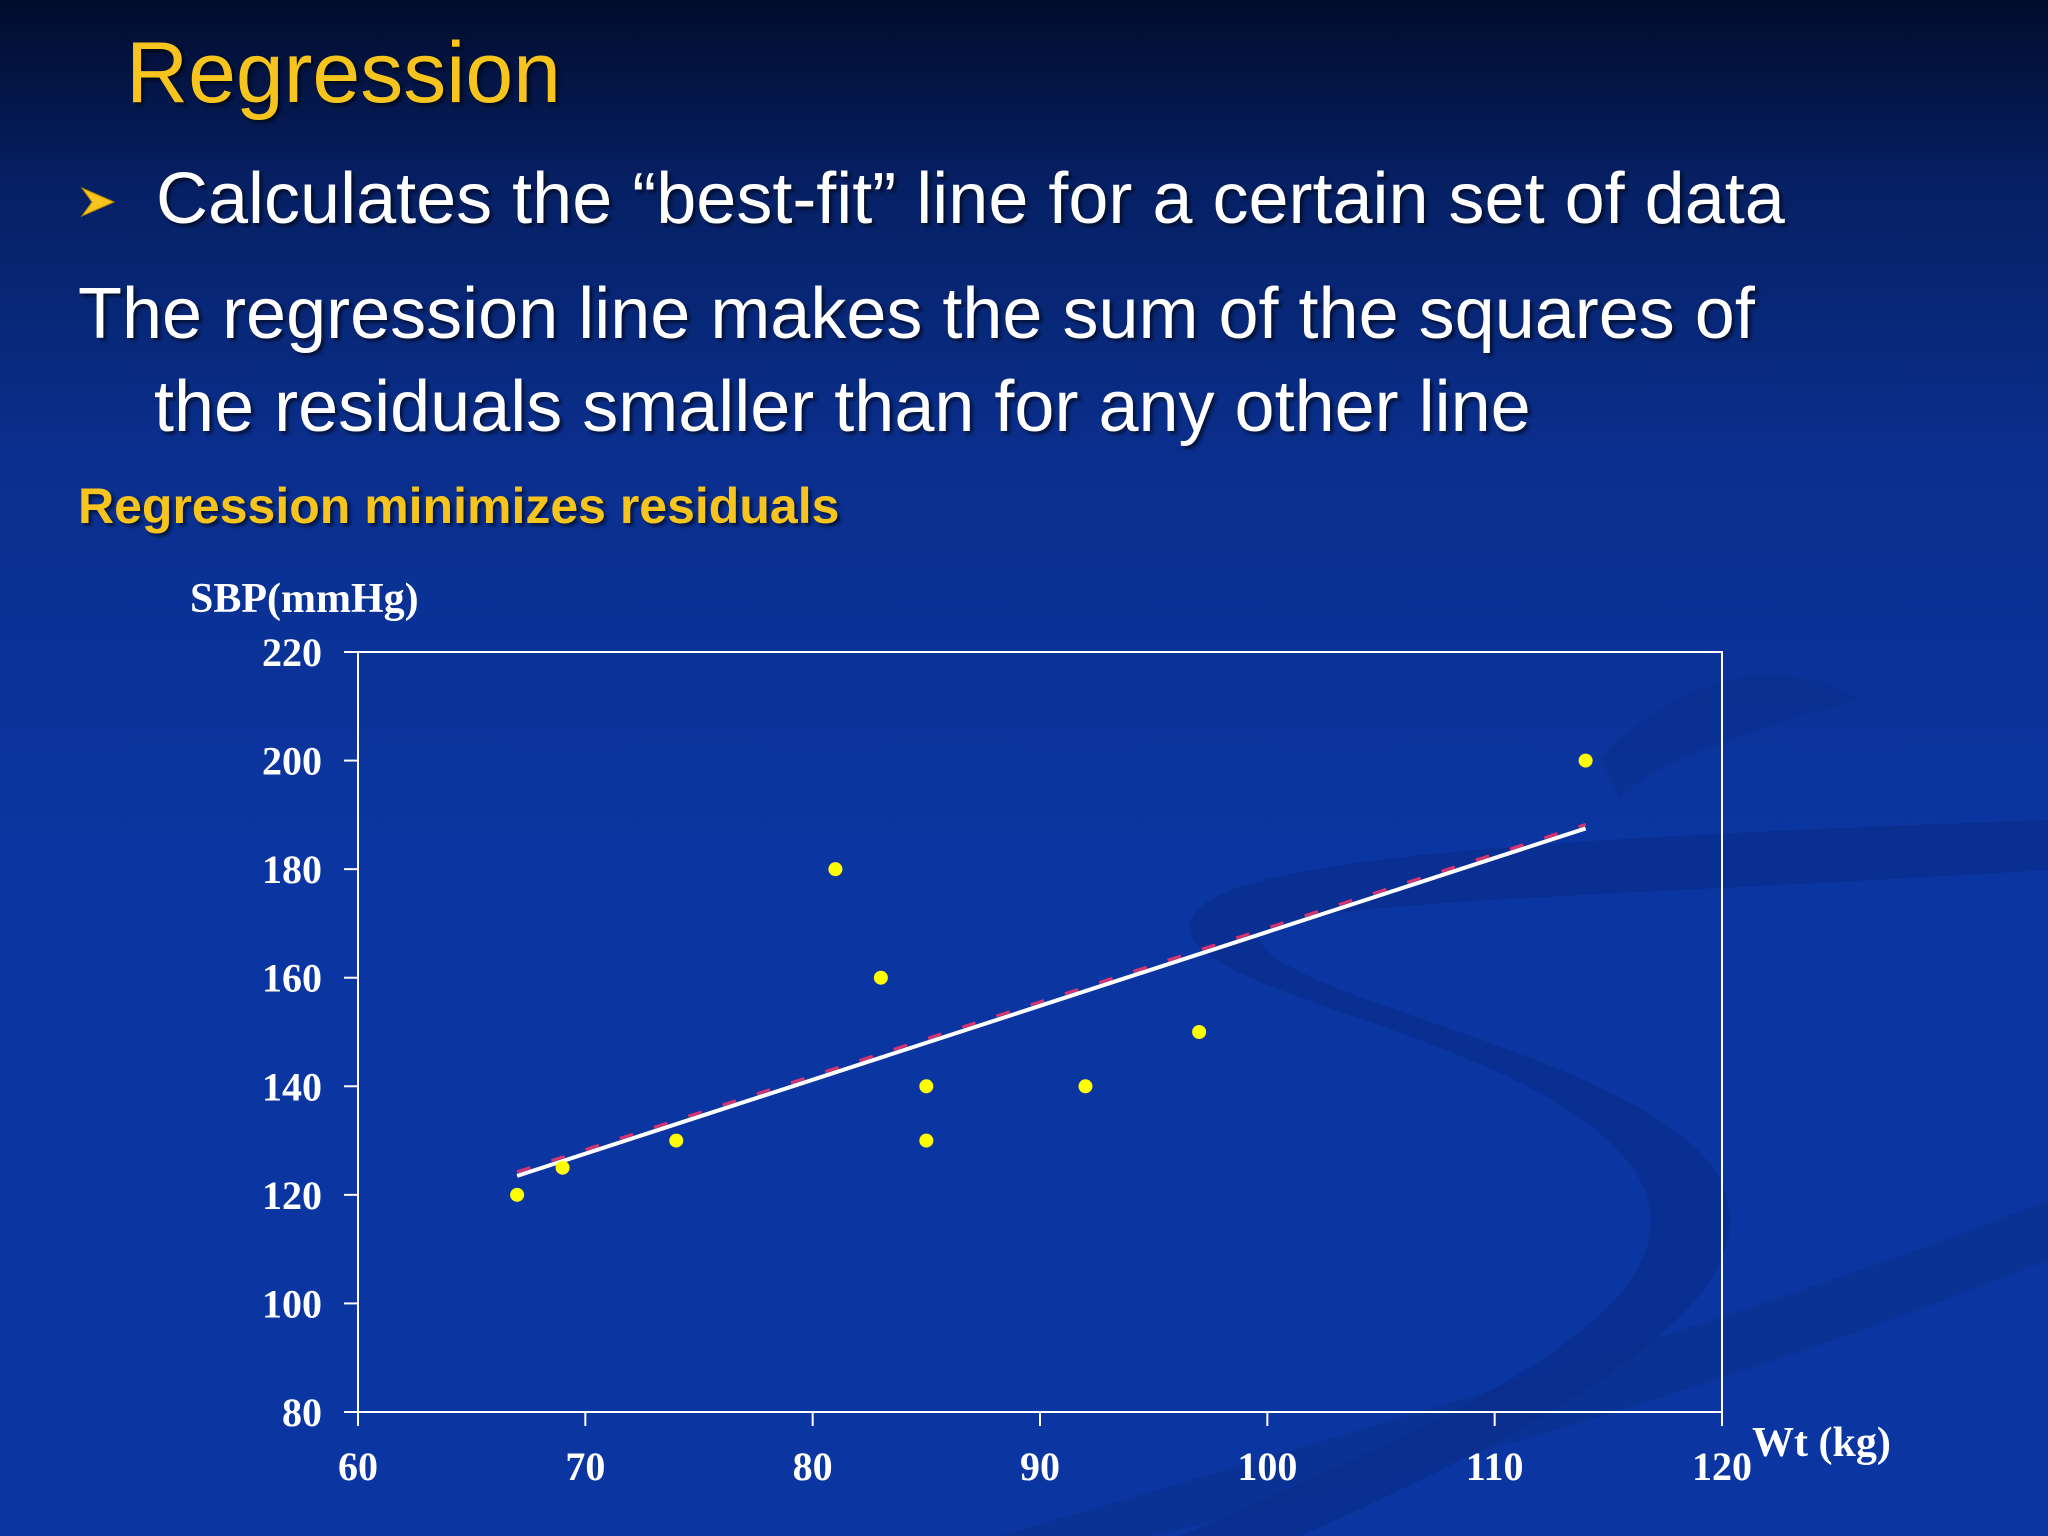  Describe the element at coordinates (358, 1466) in the screenshot. I see `x-tick-label: 60` at that location.